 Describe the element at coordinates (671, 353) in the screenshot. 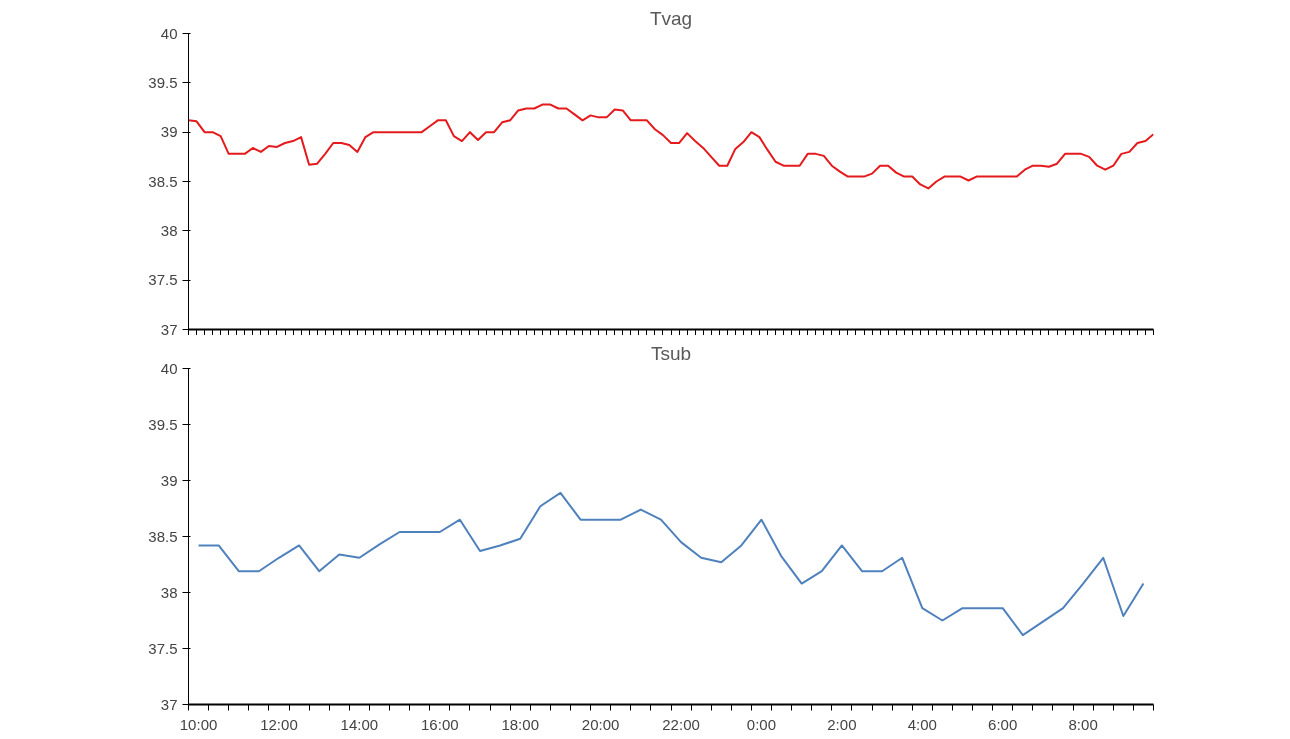

I see `chart-title: Tsub` at that location.